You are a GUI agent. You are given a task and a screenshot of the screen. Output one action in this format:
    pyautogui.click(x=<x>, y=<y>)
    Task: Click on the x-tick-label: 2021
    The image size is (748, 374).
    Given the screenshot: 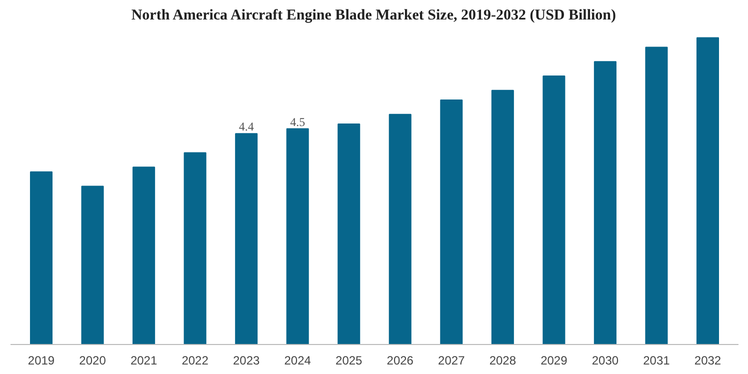 What is the action you would take?
    pyautogui.click(x=144, y=361)
    